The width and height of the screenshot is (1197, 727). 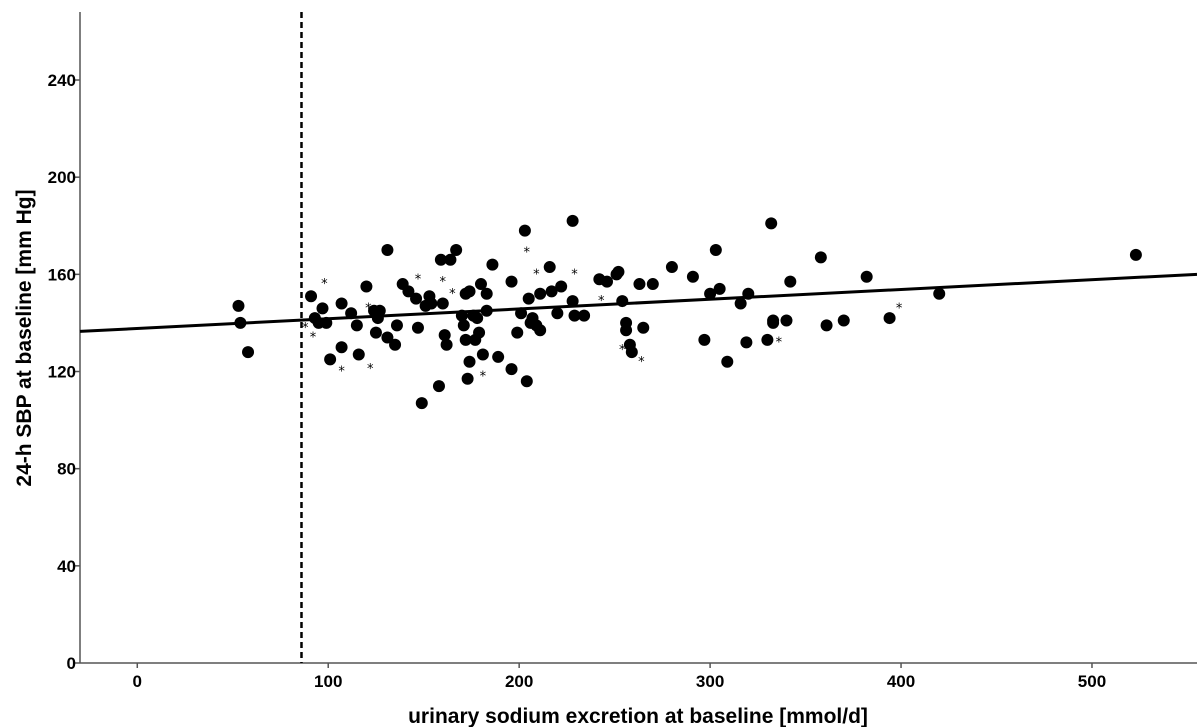 I want to click on y-tick-label: 240, so click(x=62, y=80).